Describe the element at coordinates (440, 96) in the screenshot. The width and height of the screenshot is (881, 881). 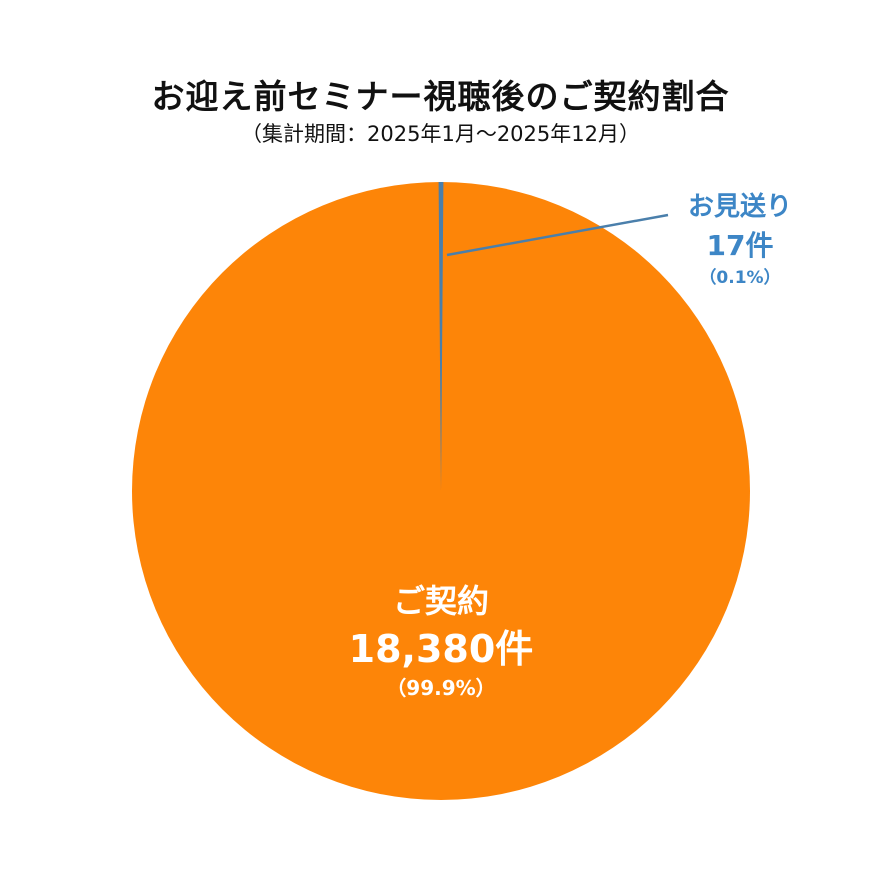
I see `chart-title: お迎え前セミナー視聴後のご契約割合` at that location.